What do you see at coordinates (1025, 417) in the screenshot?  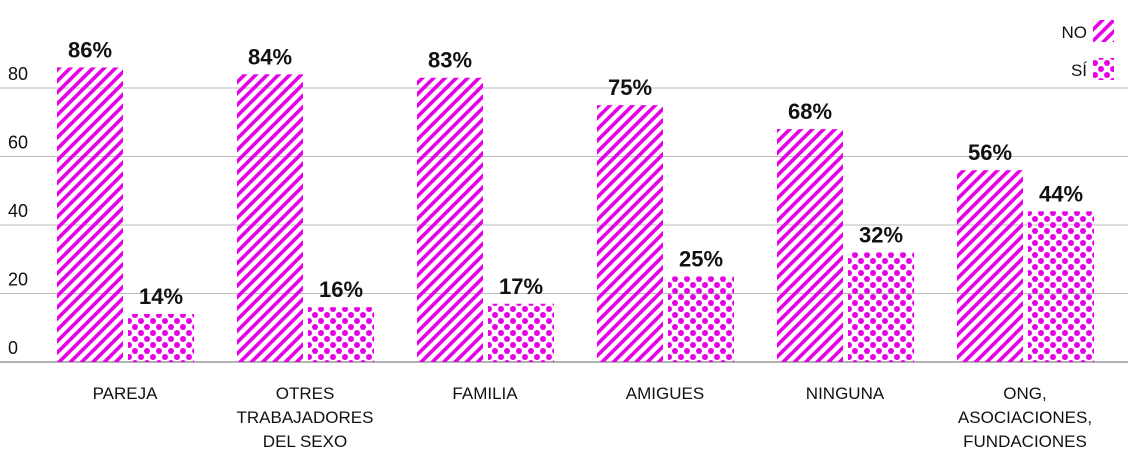 I see `x-tick-label: ASOCIACIONES,` at bounding box center [1025, 417].